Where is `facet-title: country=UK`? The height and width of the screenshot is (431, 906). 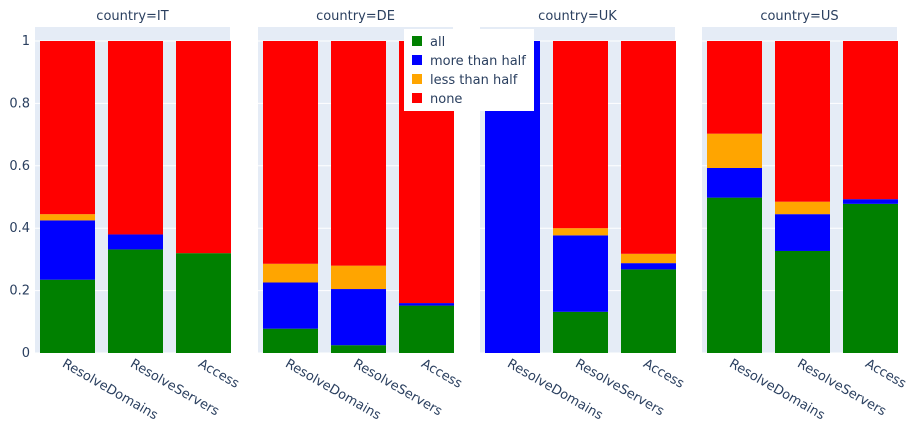 facet-title: country=UK is located at coordinates (577, 16).